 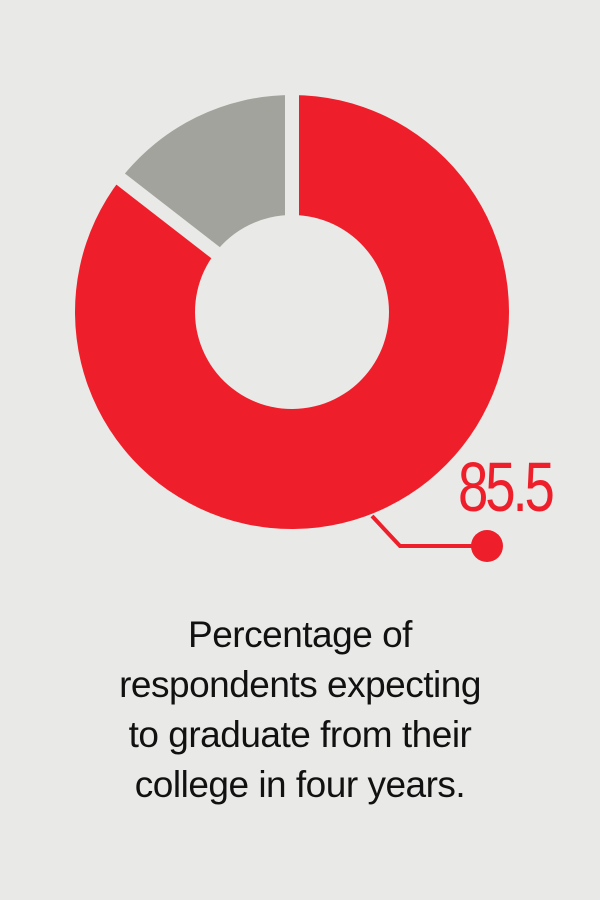 What do you see at coordinates (487, 546) in the screenshot?
I see `callout-dot` at bounding box center [487, 546].